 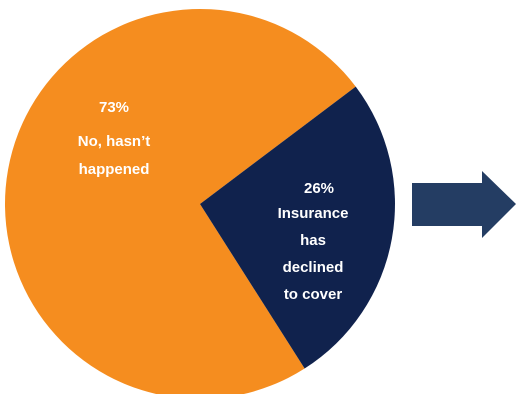 What do you see at coordinates (313, 213) in the screenshot?
I see `slice-label-1-line-1: Insurance` at bounding box center [313, 213].